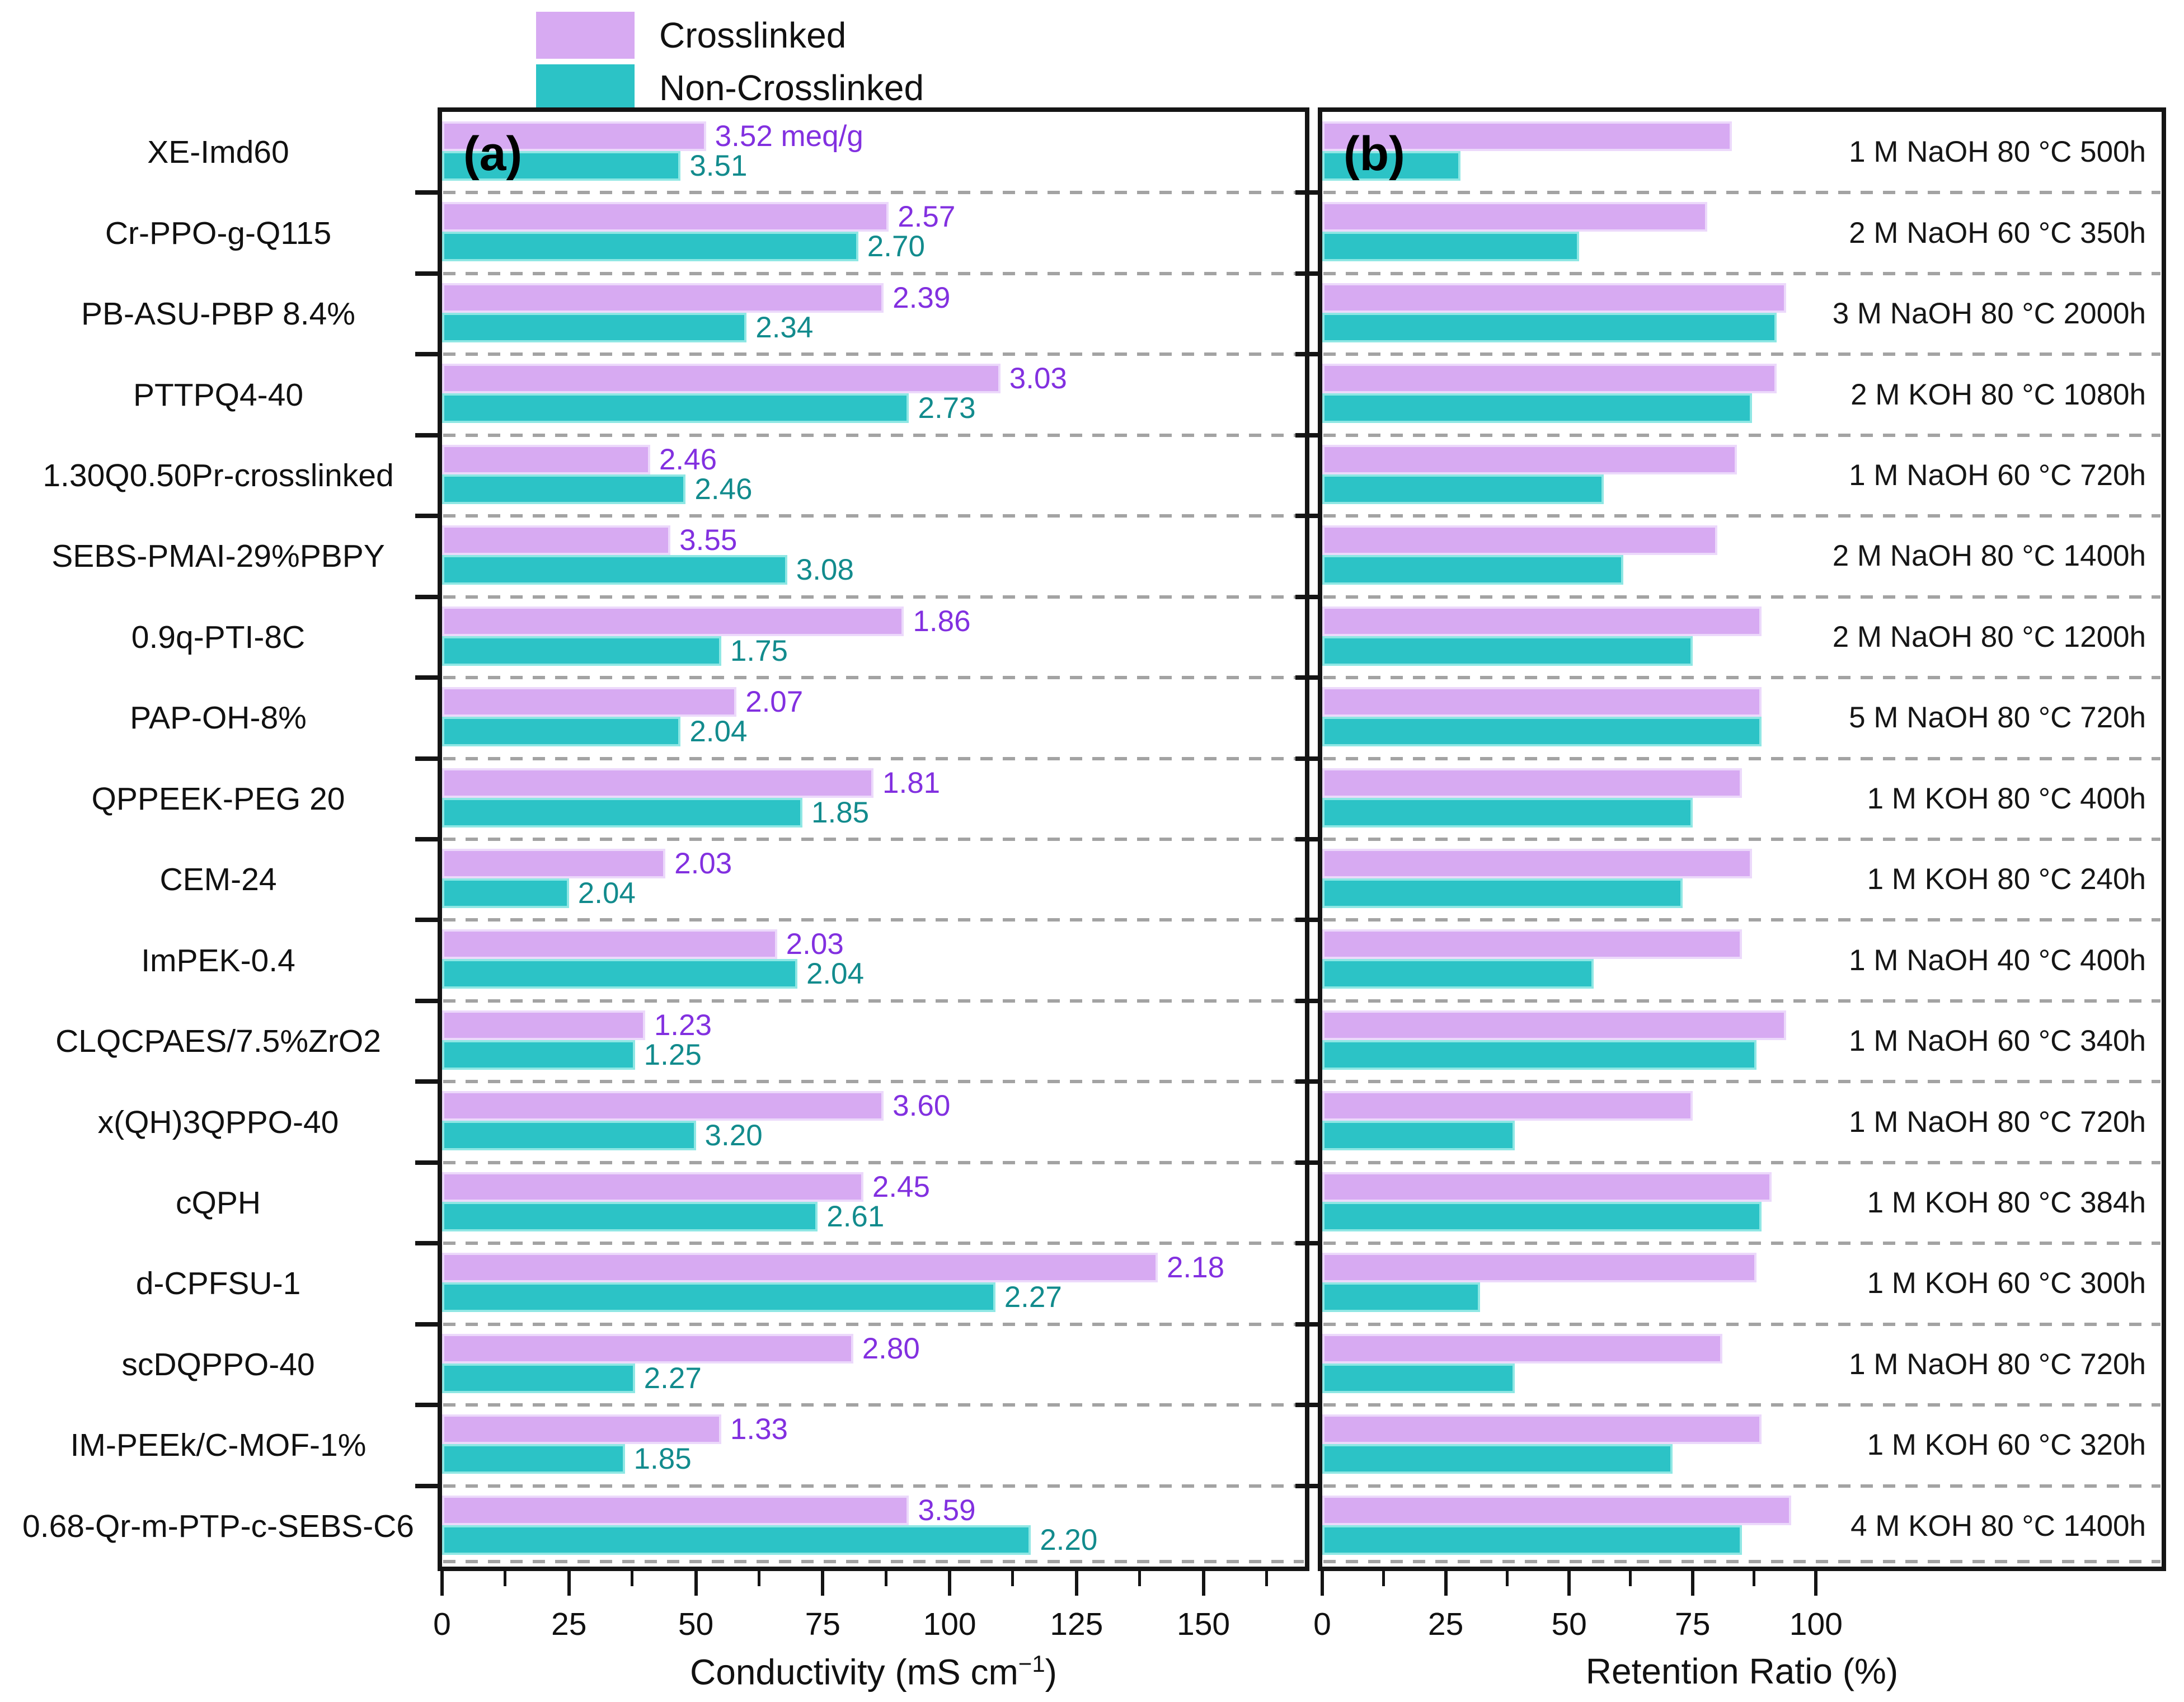  I want to click on condition-label: 1 M KOH 80 °C 400h, so click(2006, 798).